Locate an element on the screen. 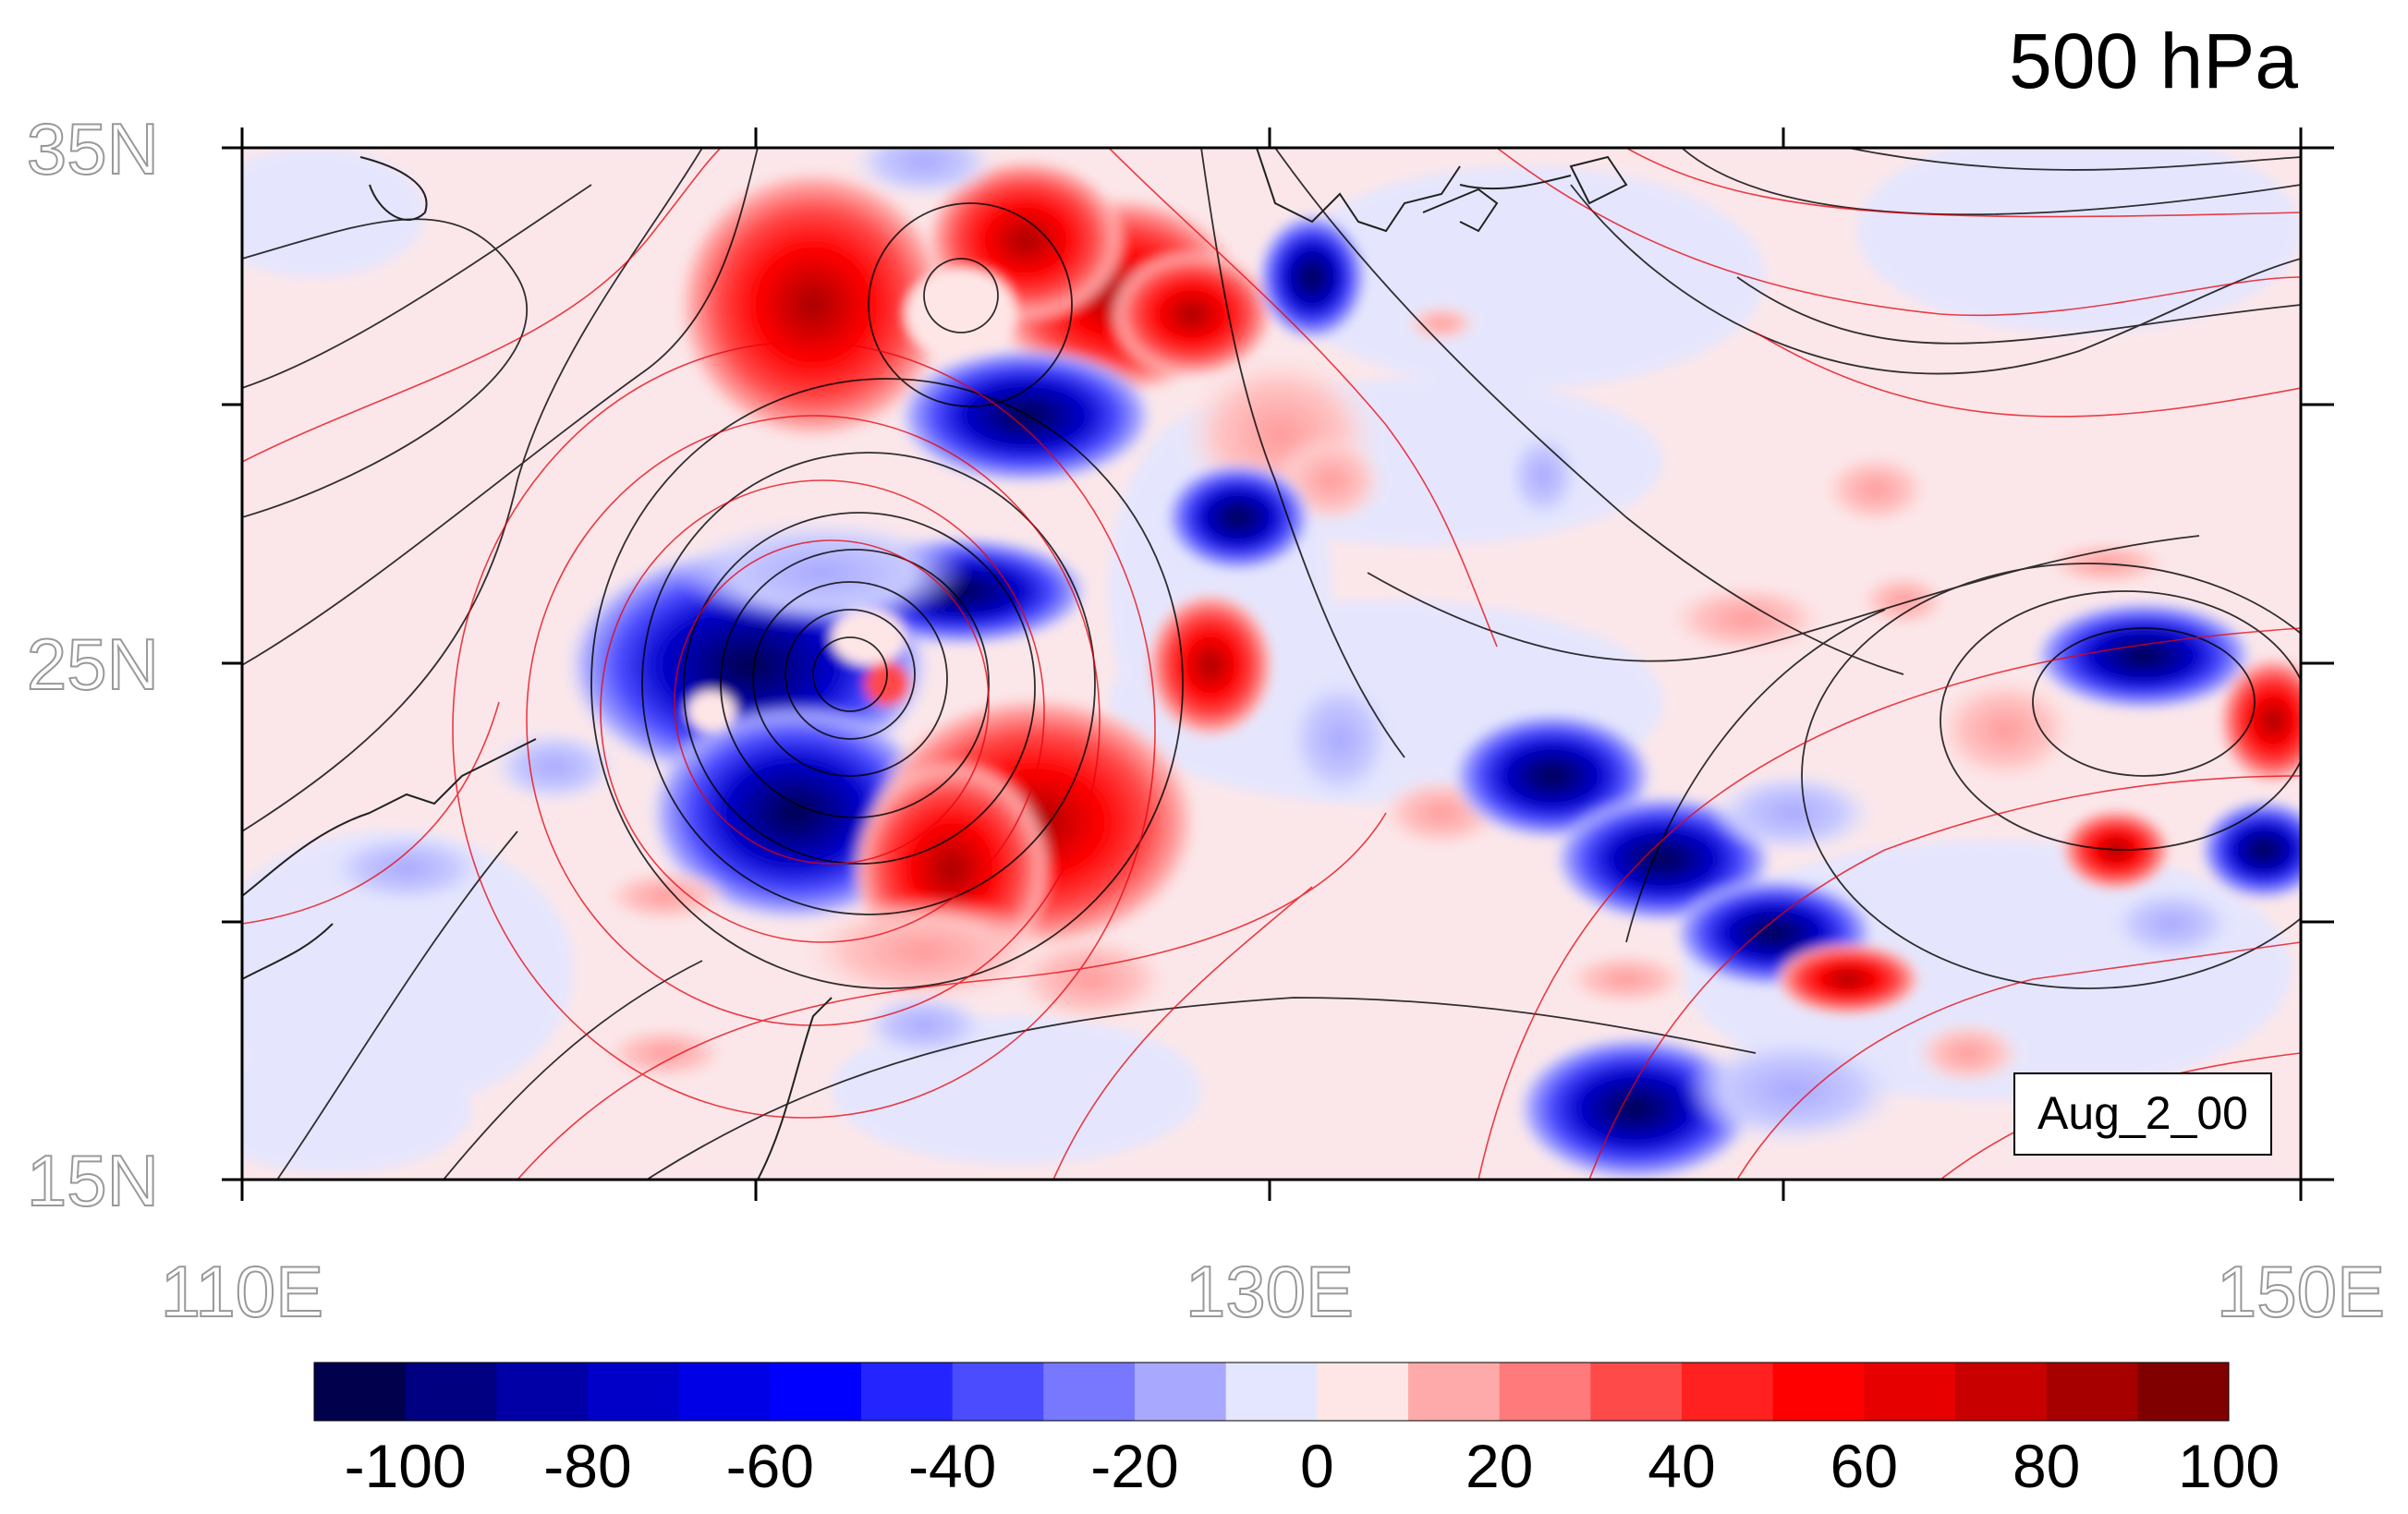 This screenshot has height=1514, width=2408. lon-label-110e: 110E is located at coordinates (242, 1292).